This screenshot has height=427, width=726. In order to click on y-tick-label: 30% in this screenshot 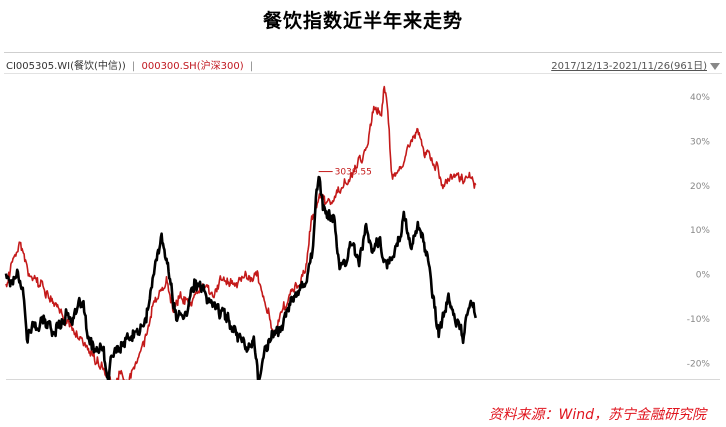, I will do `click(700, 143)`.